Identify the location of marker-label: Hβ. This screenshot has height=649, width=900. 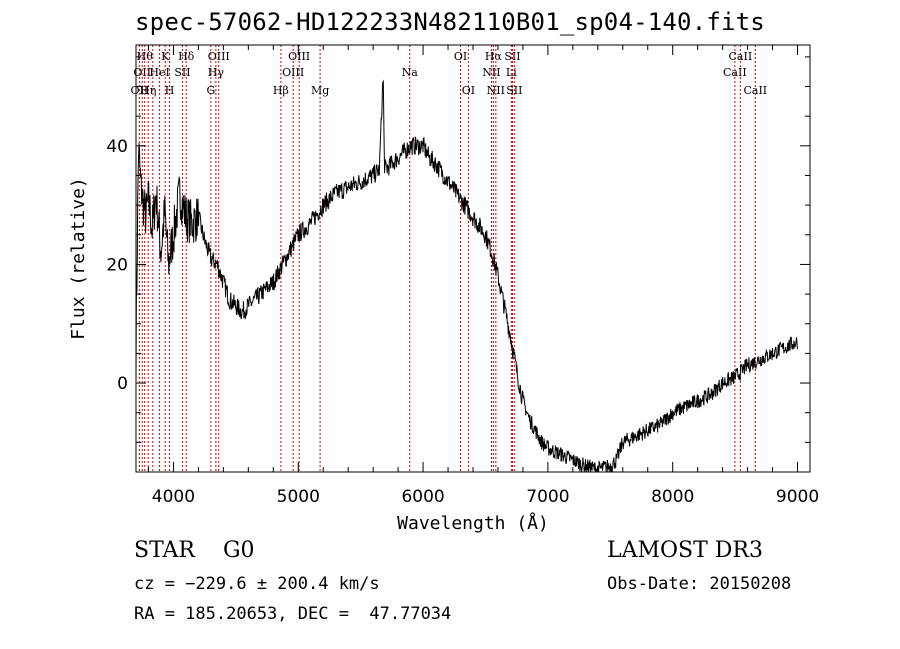
(281, 90).